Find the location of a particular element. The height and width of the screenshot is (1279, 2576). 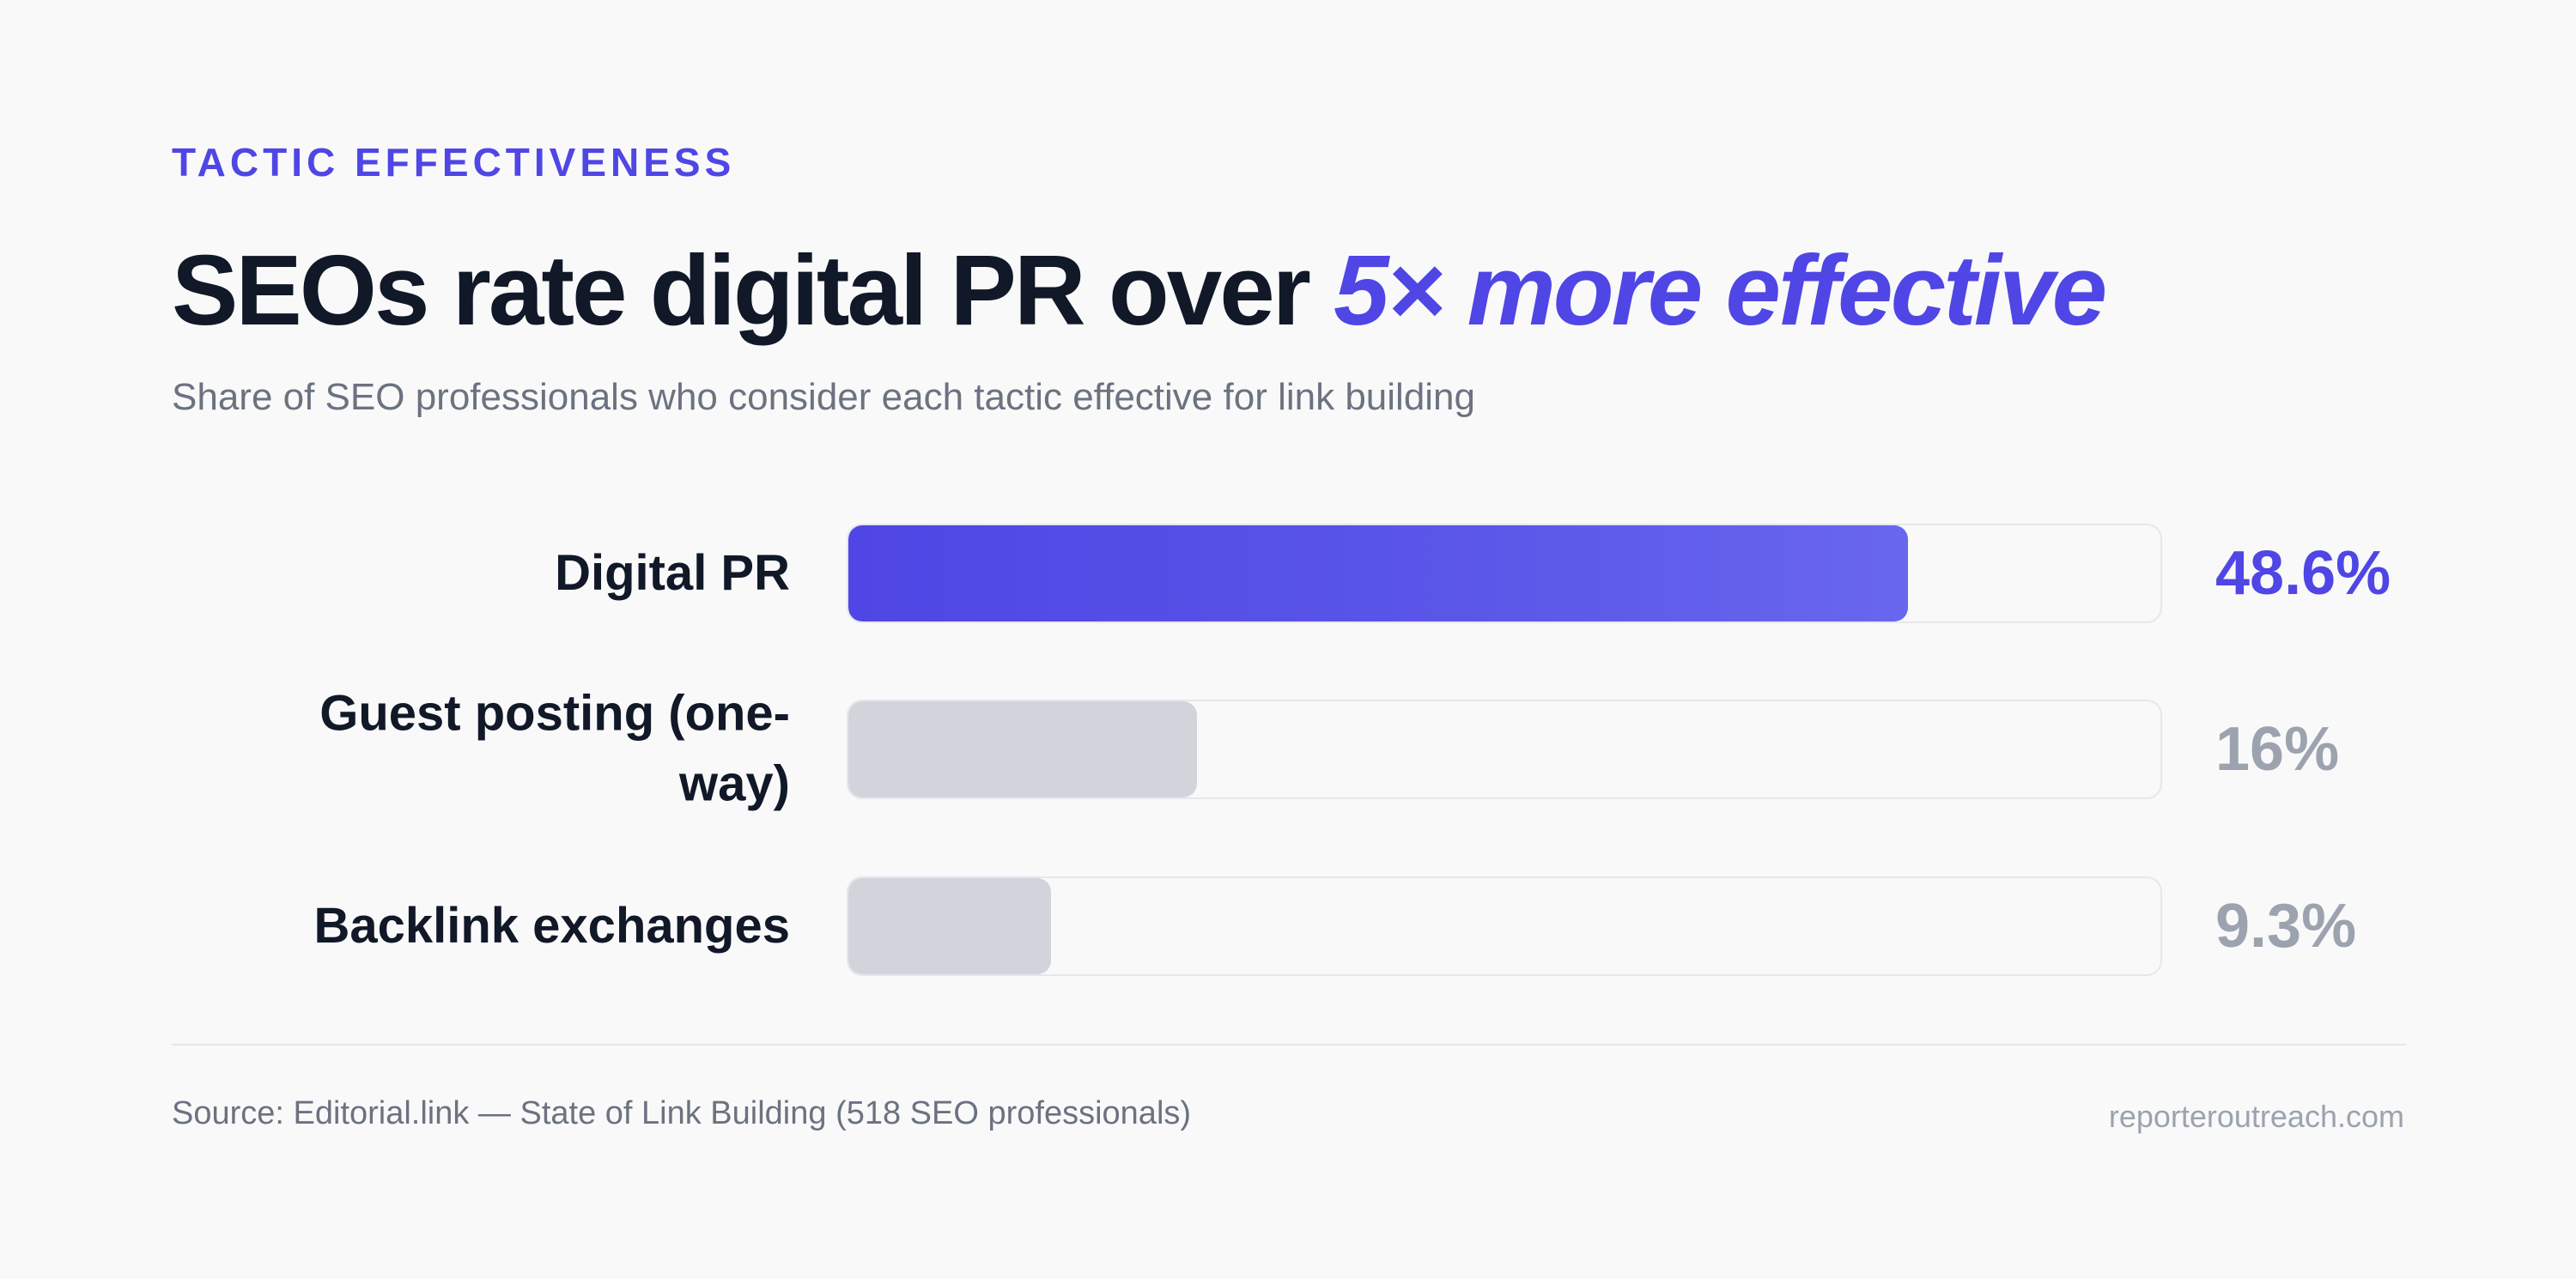

site-credit: reporteroutreach.com is located at coordinates (2256, 1116).